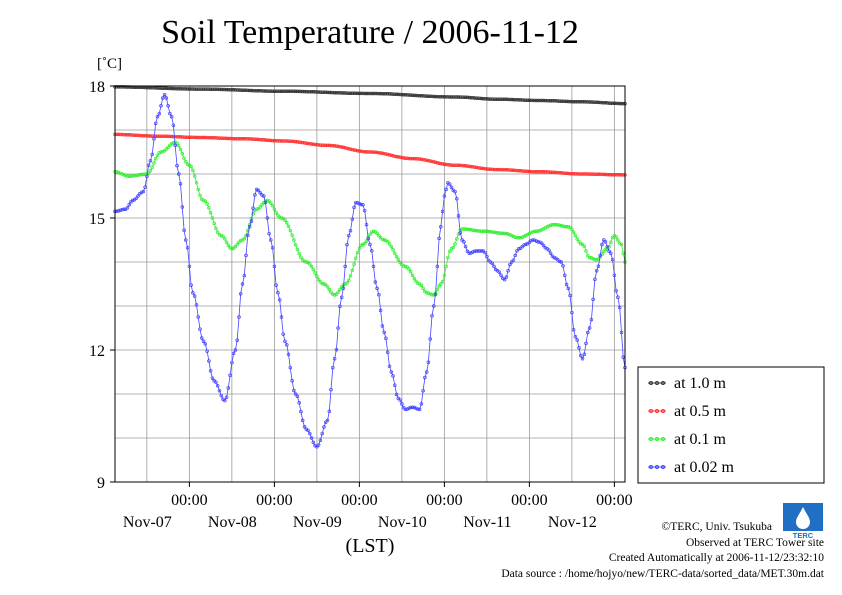  I want to click on x-tick-date-label: Nov-10, so click(402, 522).